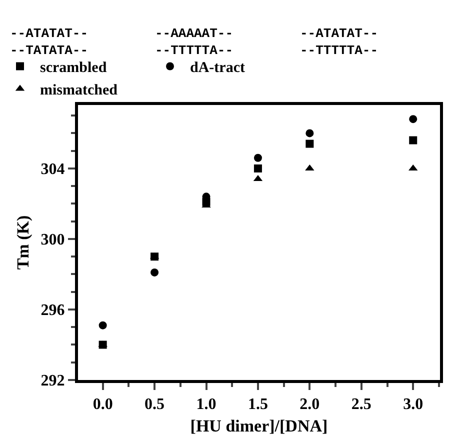 The width and height of the screenshot is (459, 442). I want to click on y-tick-label: 304, so click(52, 169).